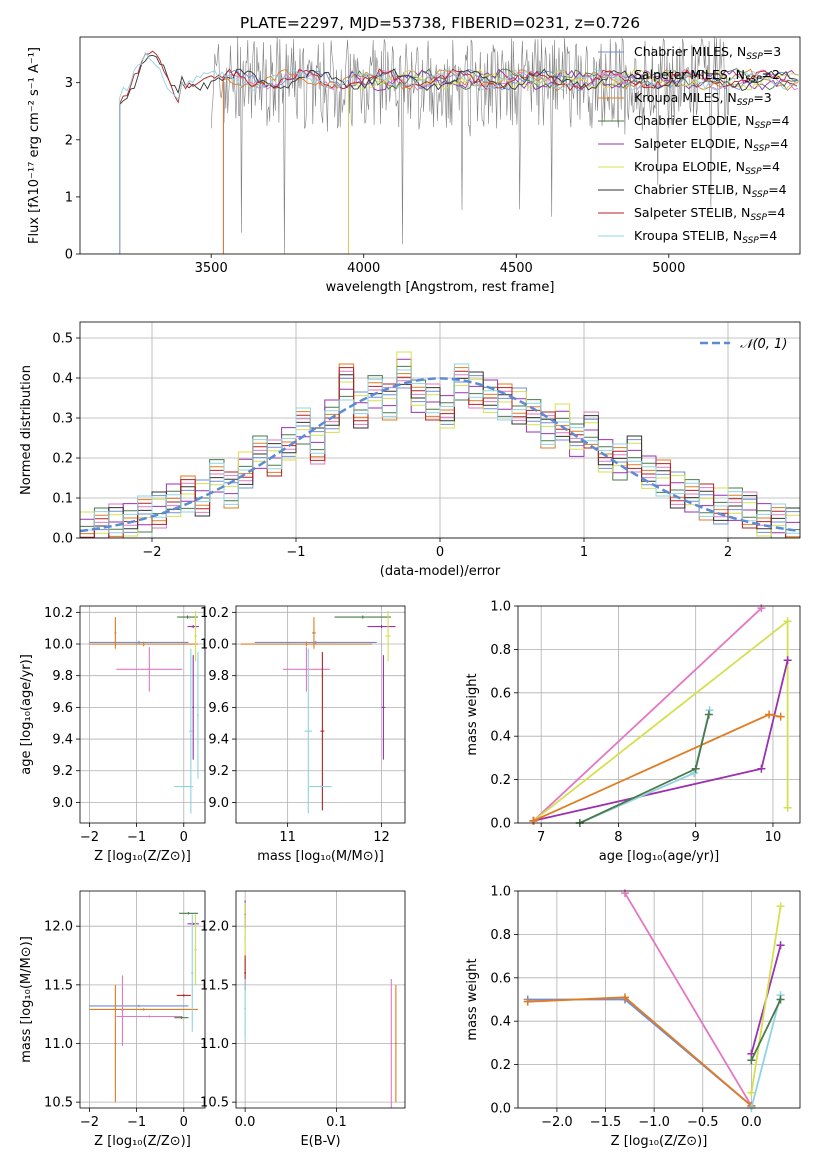 The width and height of the screenshot is (819, 1170). Describe the element at coordinates (711, 122) in the screenshot. I see `legend-label: Chabrier ELODIE, NSSP=4` at that location.